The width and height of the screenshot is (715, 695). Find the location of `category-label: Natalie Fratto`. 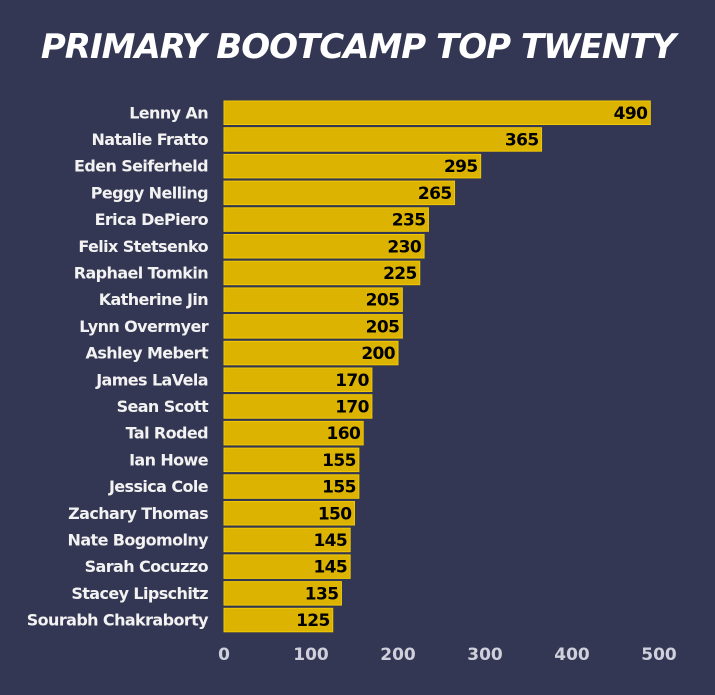

category-label: Natalie Fratto is located at coordinates (149, 139).